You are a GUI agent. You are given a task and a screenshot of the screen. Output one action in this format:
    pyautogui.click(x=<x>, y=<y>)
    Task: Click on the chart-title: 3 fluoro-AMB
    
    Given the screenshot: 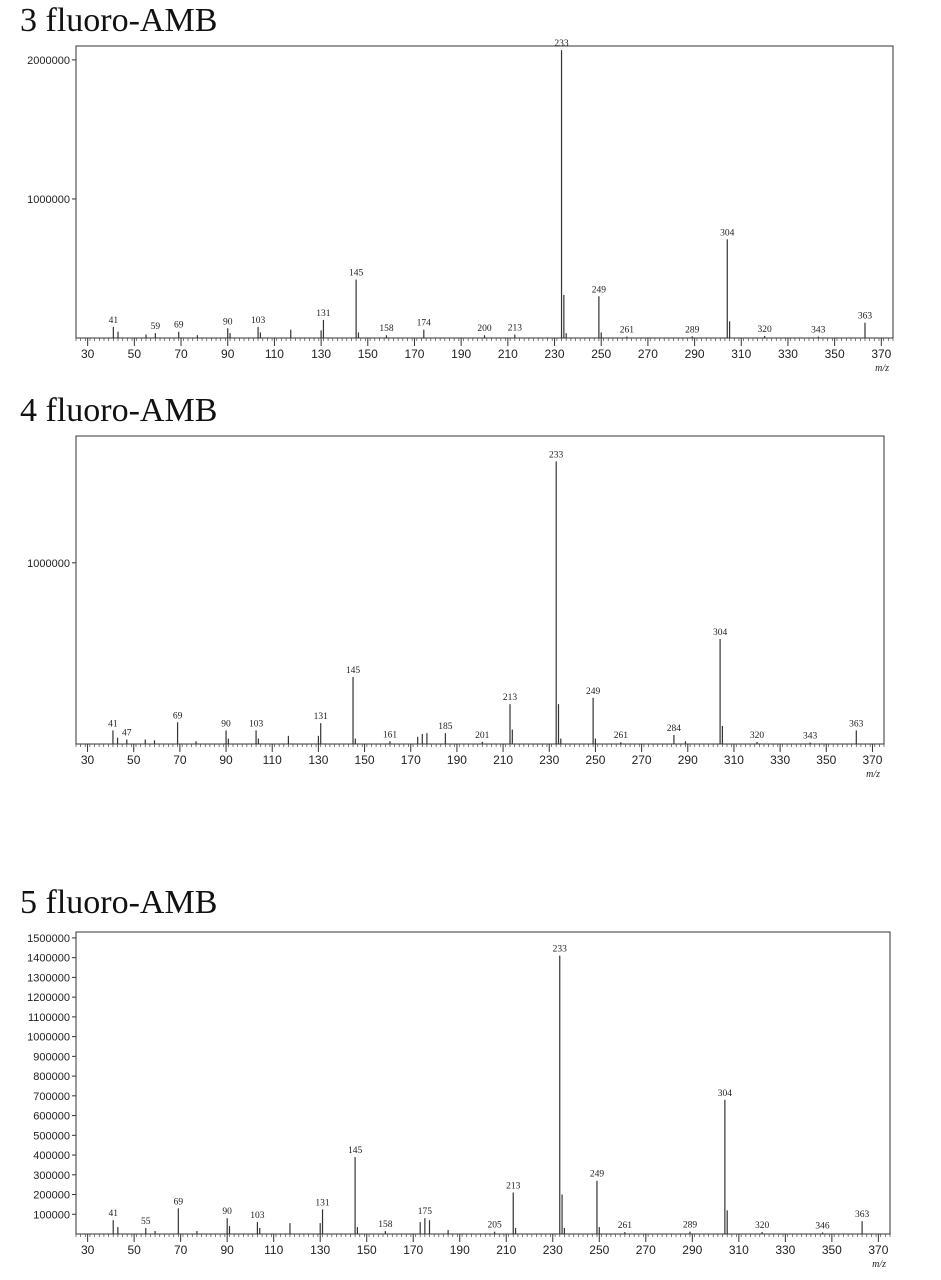 What is the action you would take?
    pyautogui.click(x=119, y=20)
    